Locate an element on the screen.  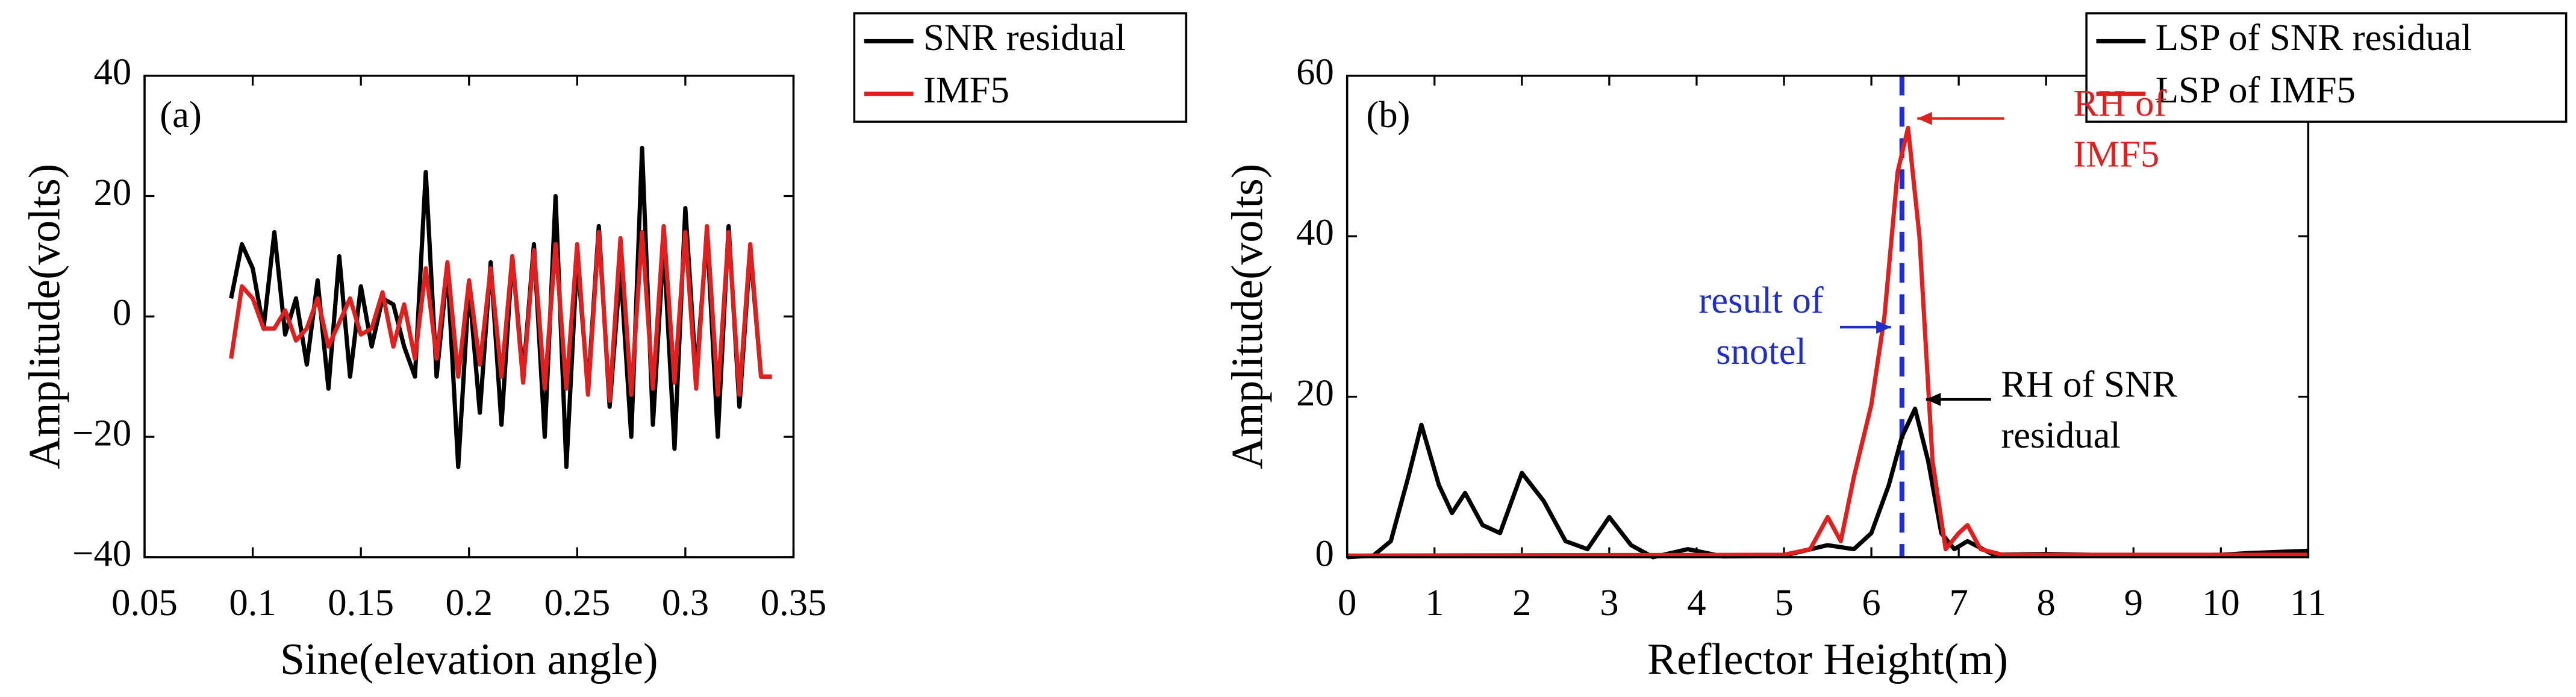
y-tick-label: −40 is located at coordinates (101, 553).